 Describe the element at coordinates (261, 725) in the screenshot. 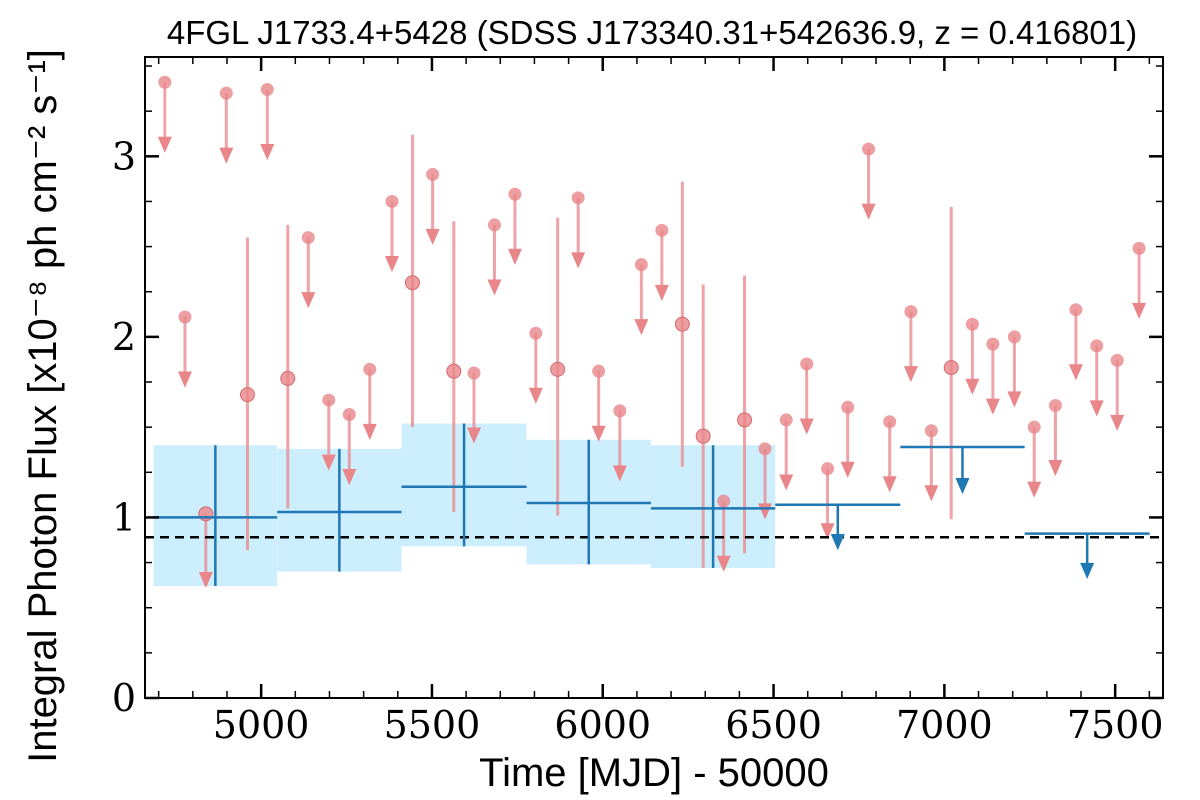

I see `x-tick-label: 5000` at that location.